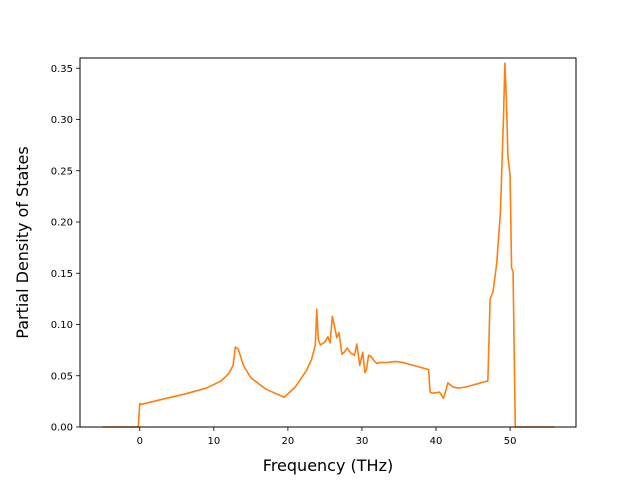  Describe the element at coordinates (510, 441) in the screenshot. I see `x-tick-label: 50` at that location.